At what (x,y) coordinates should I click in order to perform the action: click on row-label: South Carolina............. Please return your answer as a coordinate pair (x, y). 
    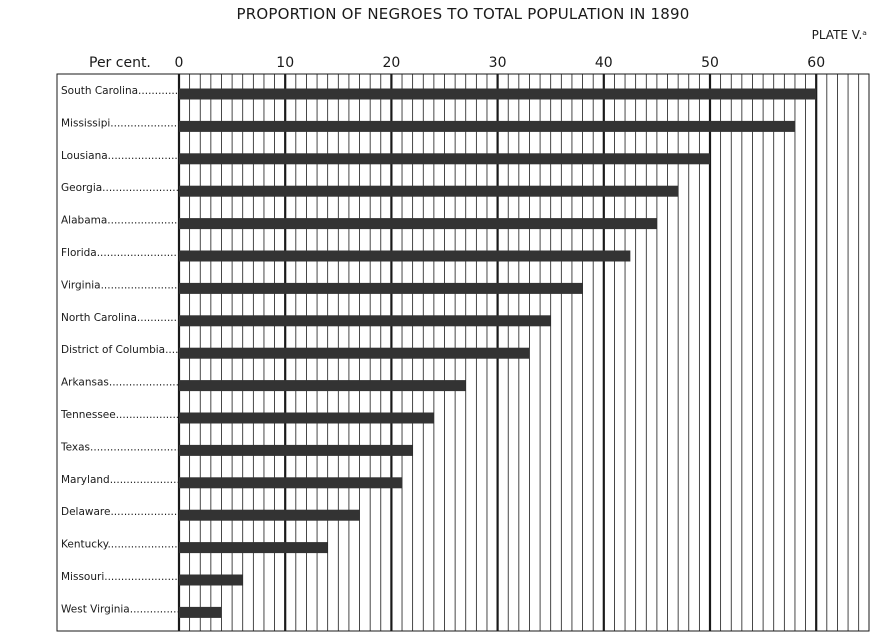
    Looking at the image, I should click on (119, 91).